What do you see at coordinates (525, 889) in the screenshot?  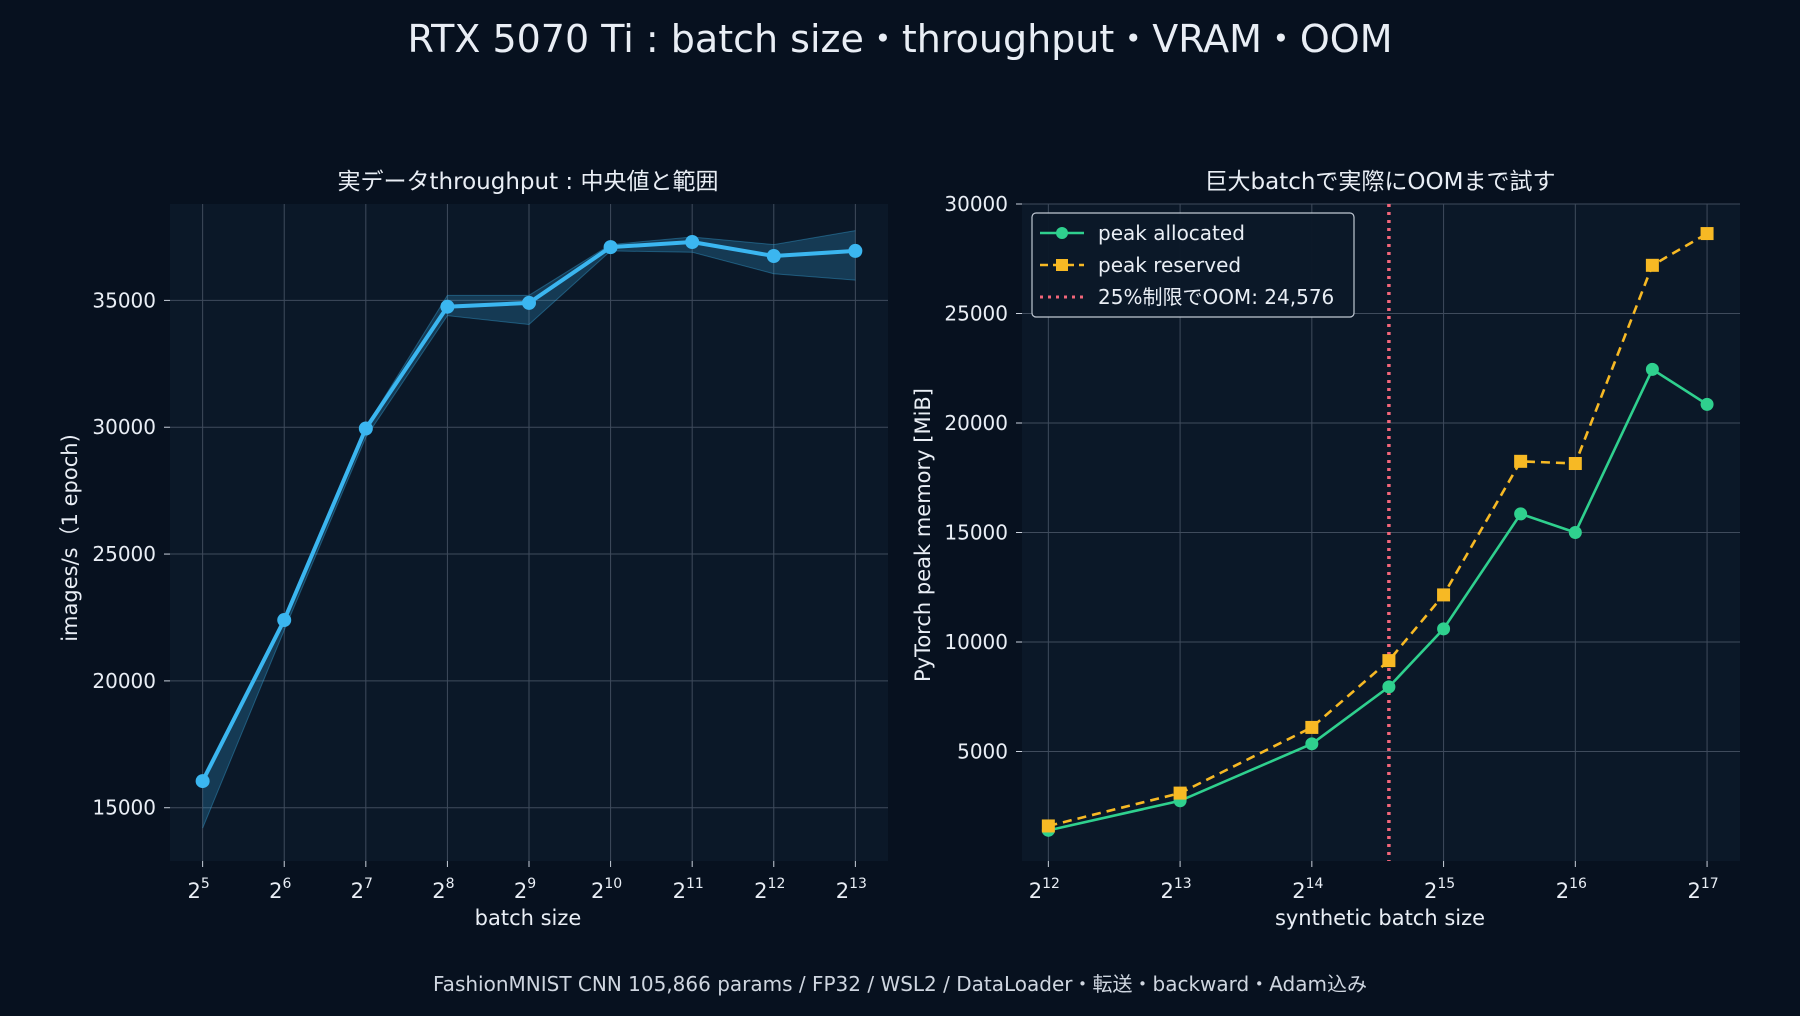 I see `x-tick-label: 29` at bounding box center [525, 889].